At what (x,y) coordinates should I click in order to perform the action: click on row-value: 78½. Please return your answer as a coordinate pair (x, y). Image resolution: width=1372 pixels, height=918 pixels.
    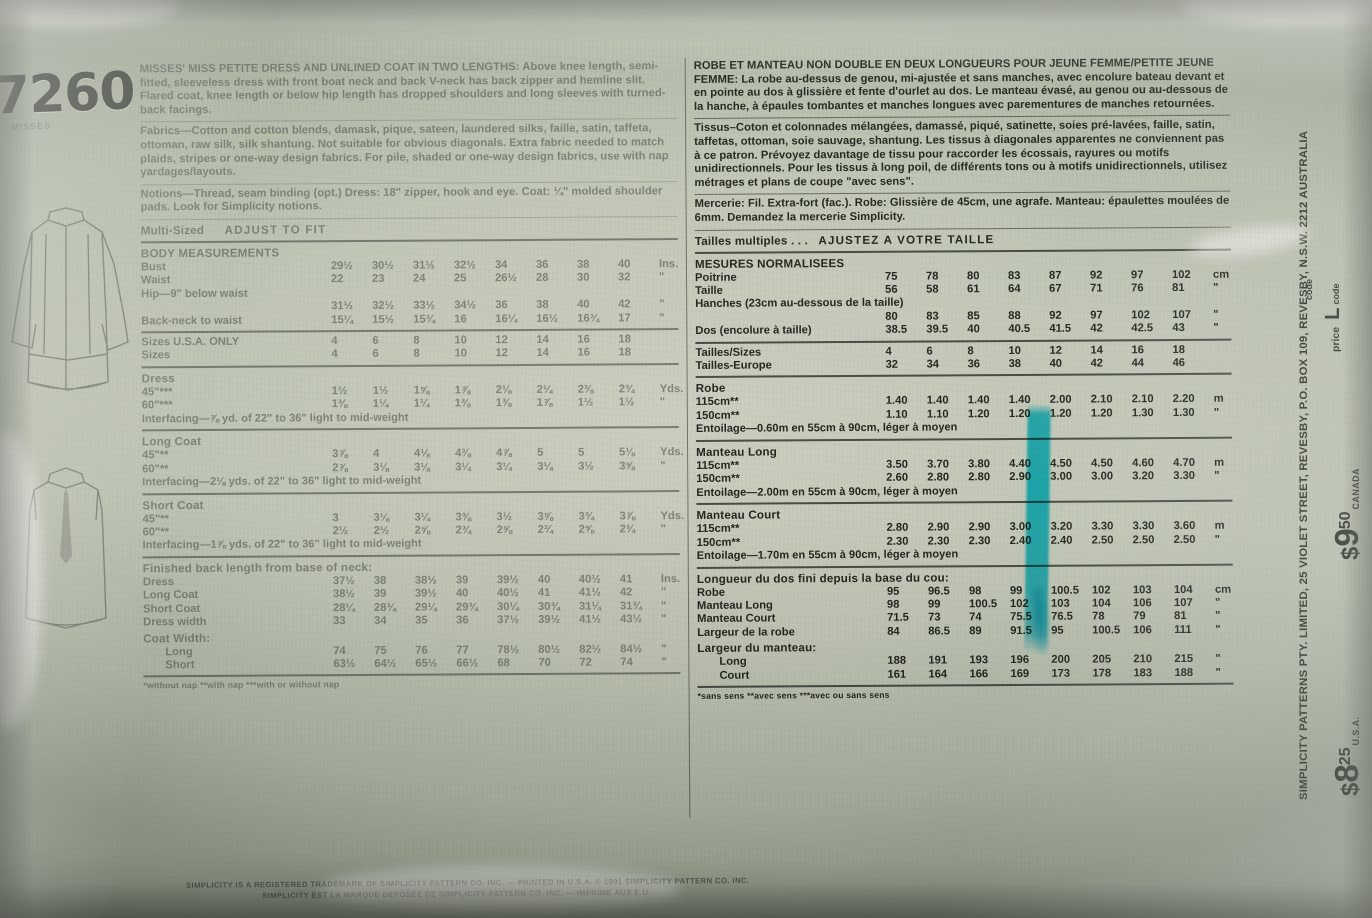
    Looking at the image, I should click on (508, 649).